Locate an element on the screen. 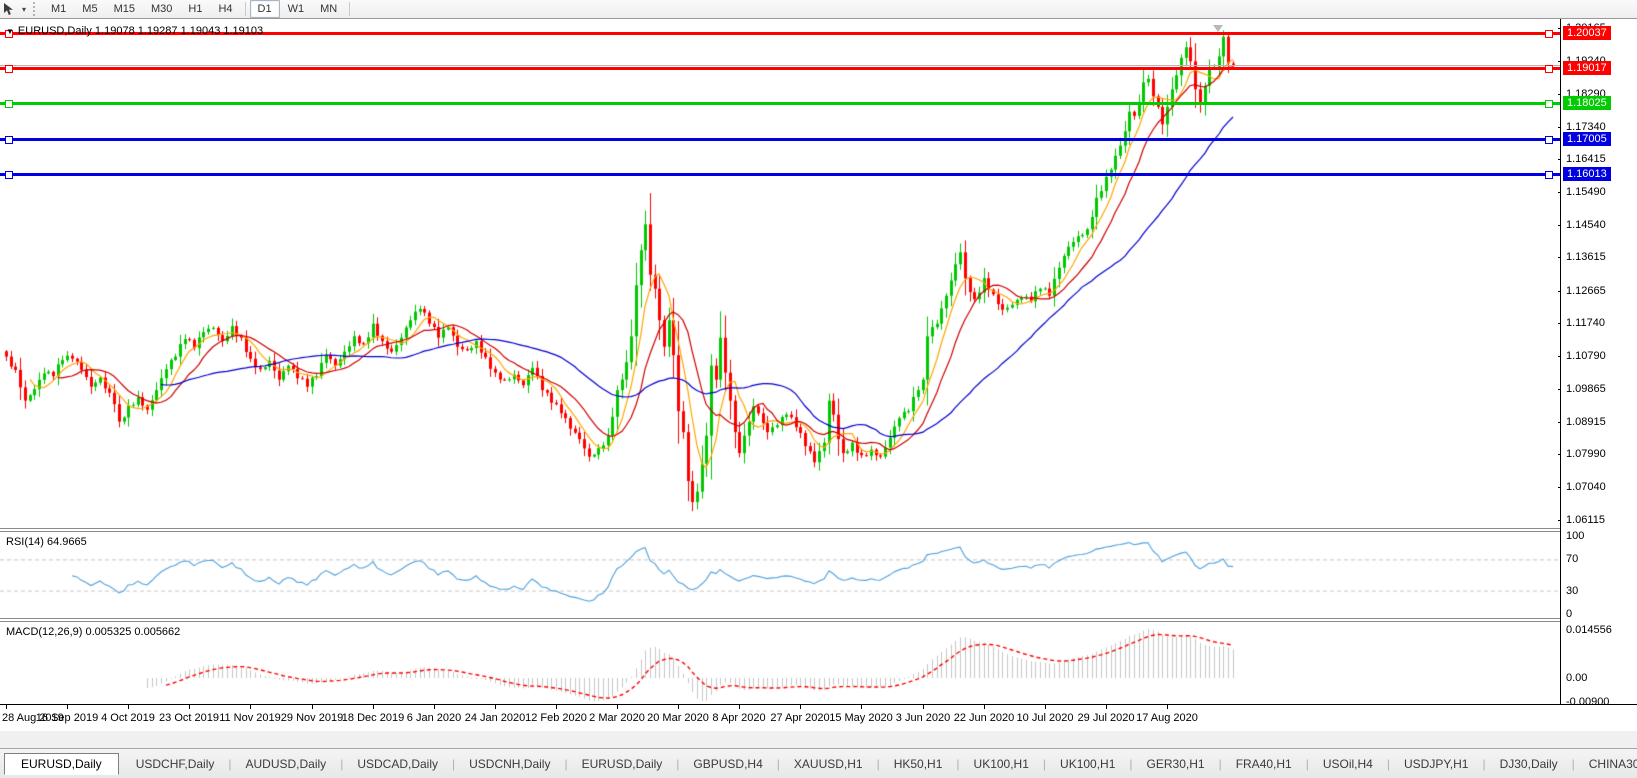 This screenshot has height=778, width=1637. date-label: 11 Nov 2019 is located at coordinates (250, 718).